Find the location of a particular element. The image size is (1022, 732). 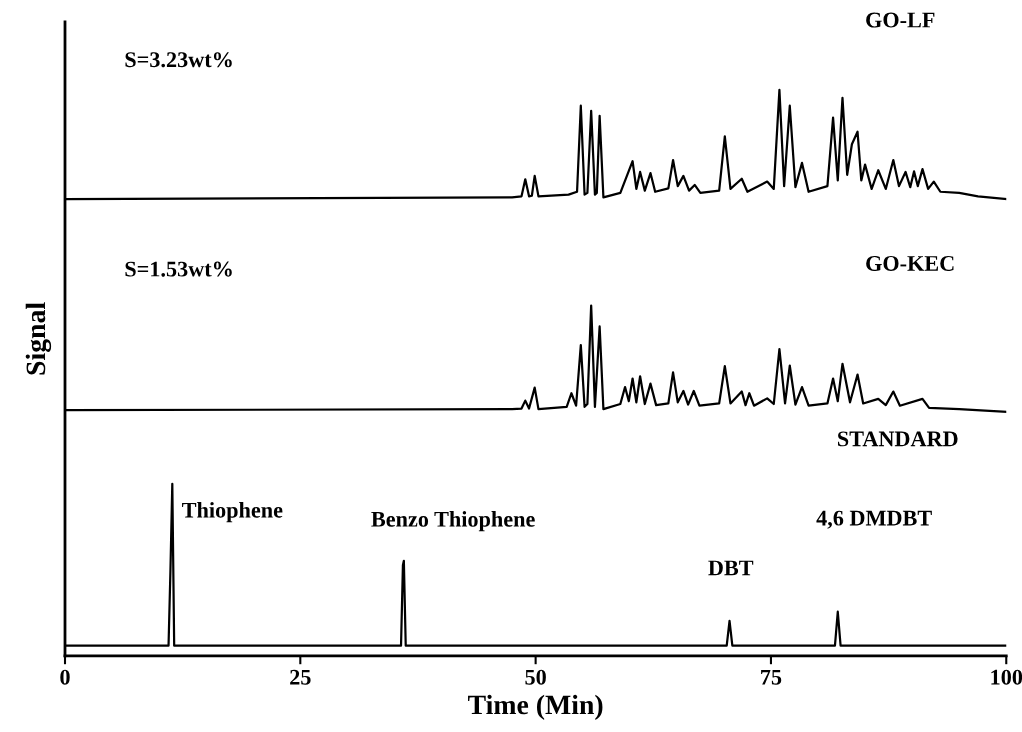

annotation: Thiophene is located at coordinates (232, 512).